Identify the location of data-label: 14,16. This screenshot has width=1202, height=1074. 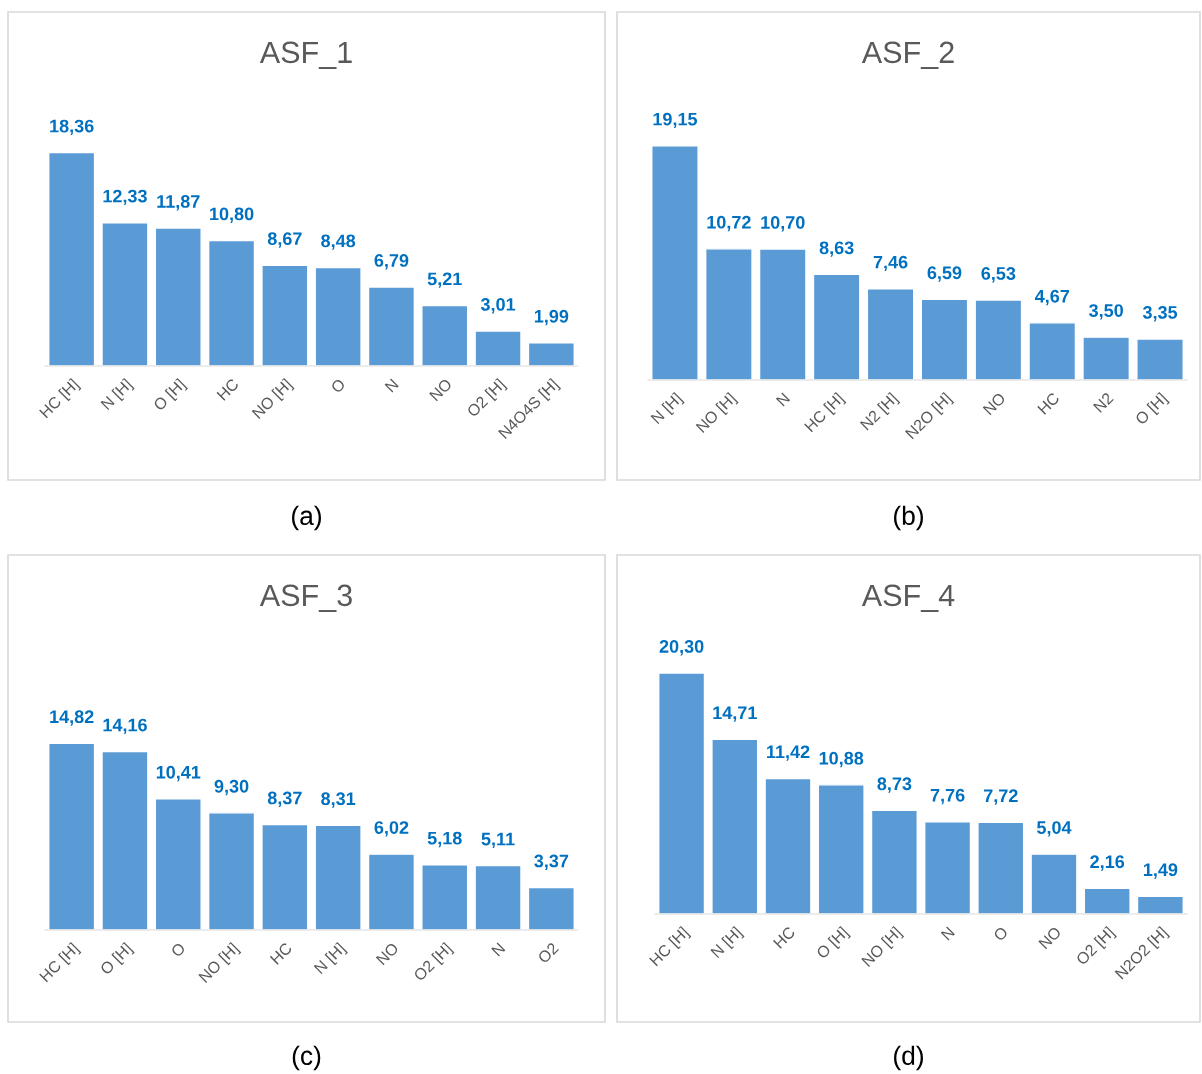
(125, 726).